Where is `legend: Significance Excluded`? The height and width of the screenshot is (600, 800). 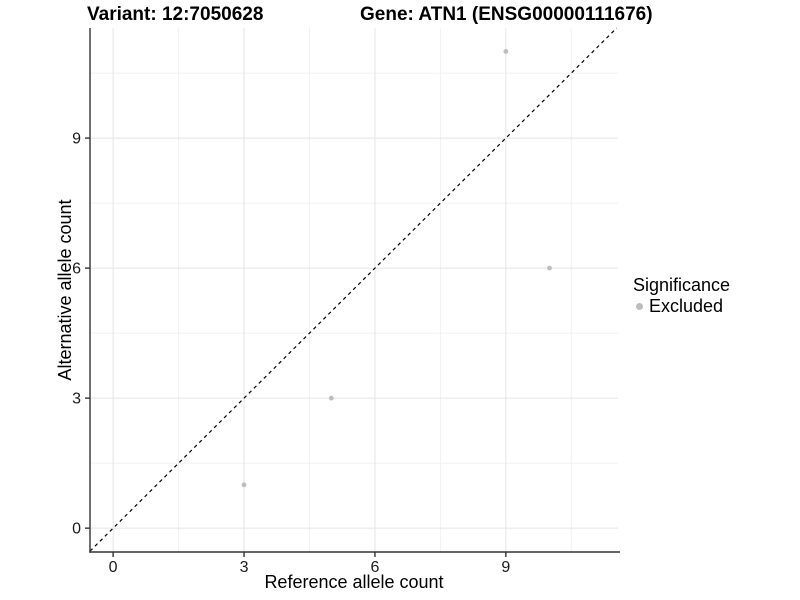
legend: Significance Excluded is located at coordinates (681, 296).